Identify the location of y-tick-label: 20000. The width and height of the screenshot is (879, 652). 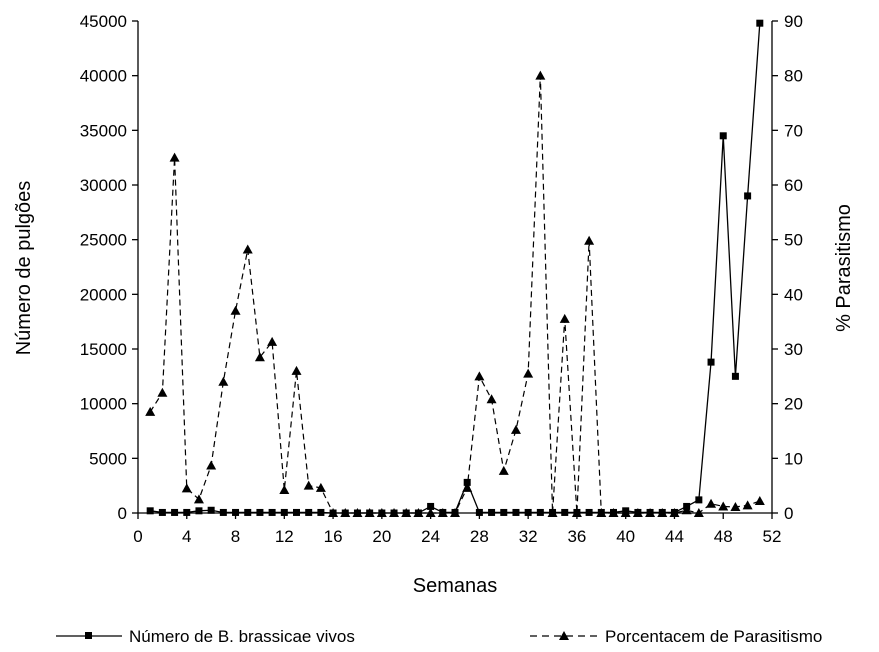
(103, 294).